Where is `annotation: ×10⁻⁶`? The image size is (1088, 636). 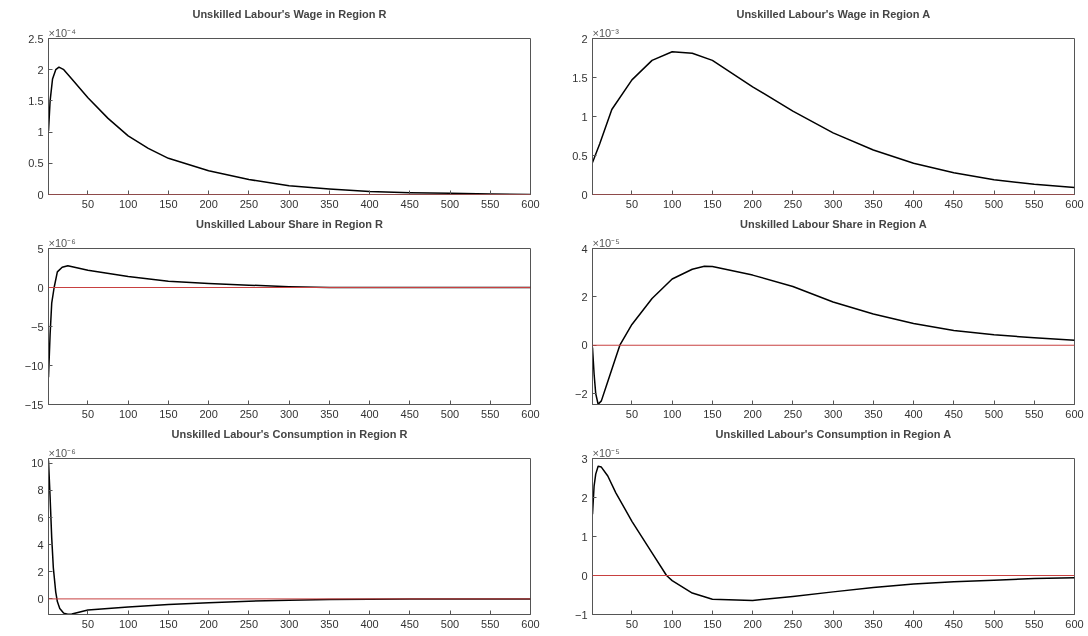
annotation: ×10⁻⁶ is located at coordinates (62, 242).